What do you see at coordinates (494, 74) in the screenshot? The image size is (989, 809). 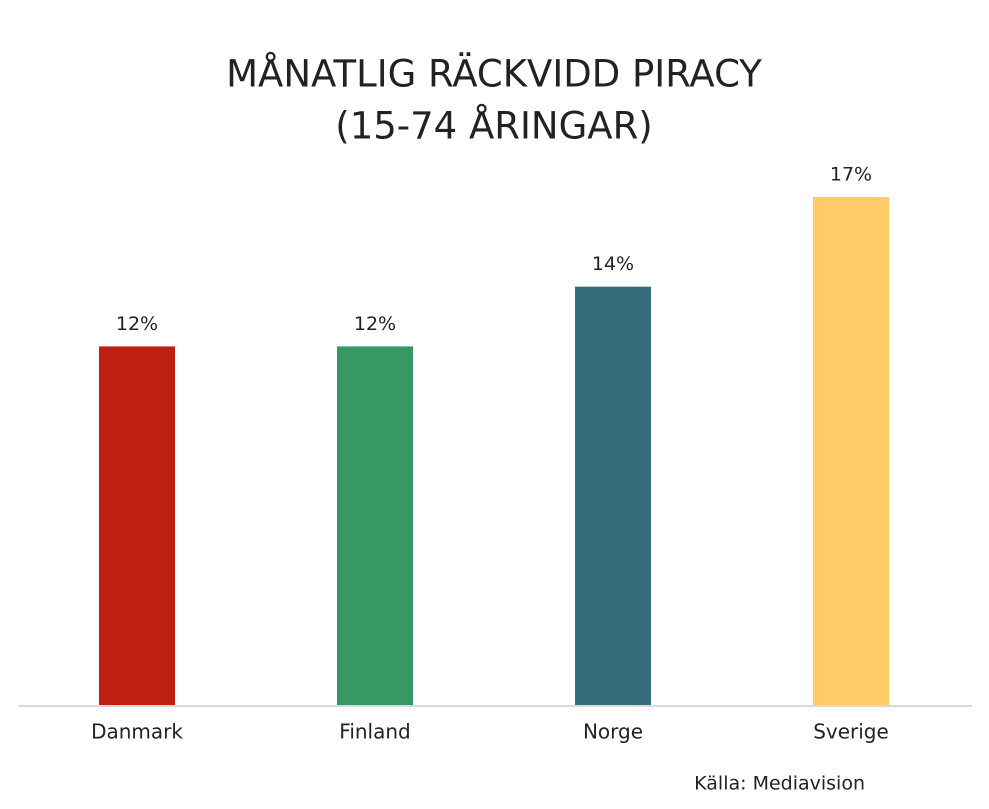 I see `chart-title: MÅNATLIG RÄCKVIDD PIRACY` at bounding box center [494, 74].